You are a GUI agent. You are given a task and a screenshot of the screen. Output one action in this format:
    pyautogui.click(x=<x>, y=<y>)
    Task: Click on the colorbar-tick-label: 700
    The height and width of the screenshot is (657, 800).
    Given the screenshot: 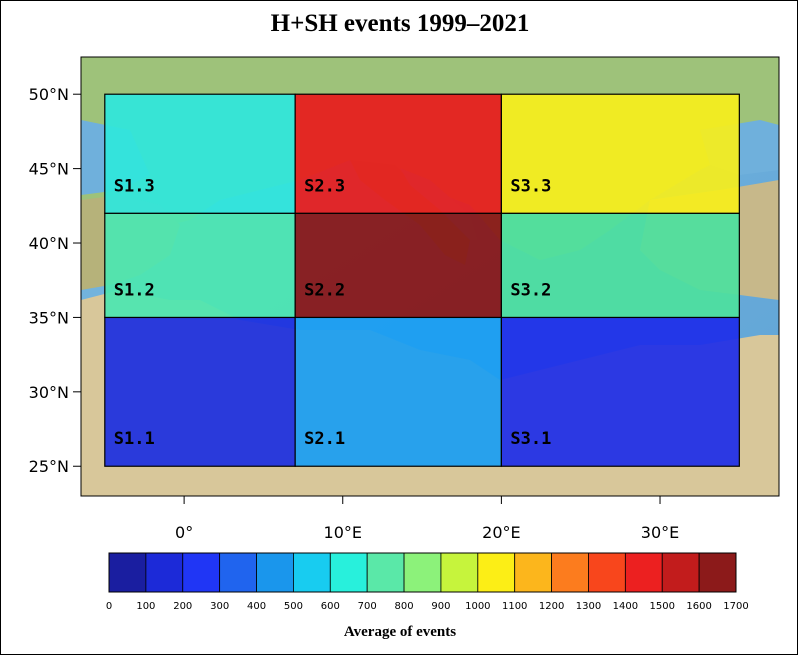 What is the action you would take?
    pyautogui.click(x=367, y=606)
    